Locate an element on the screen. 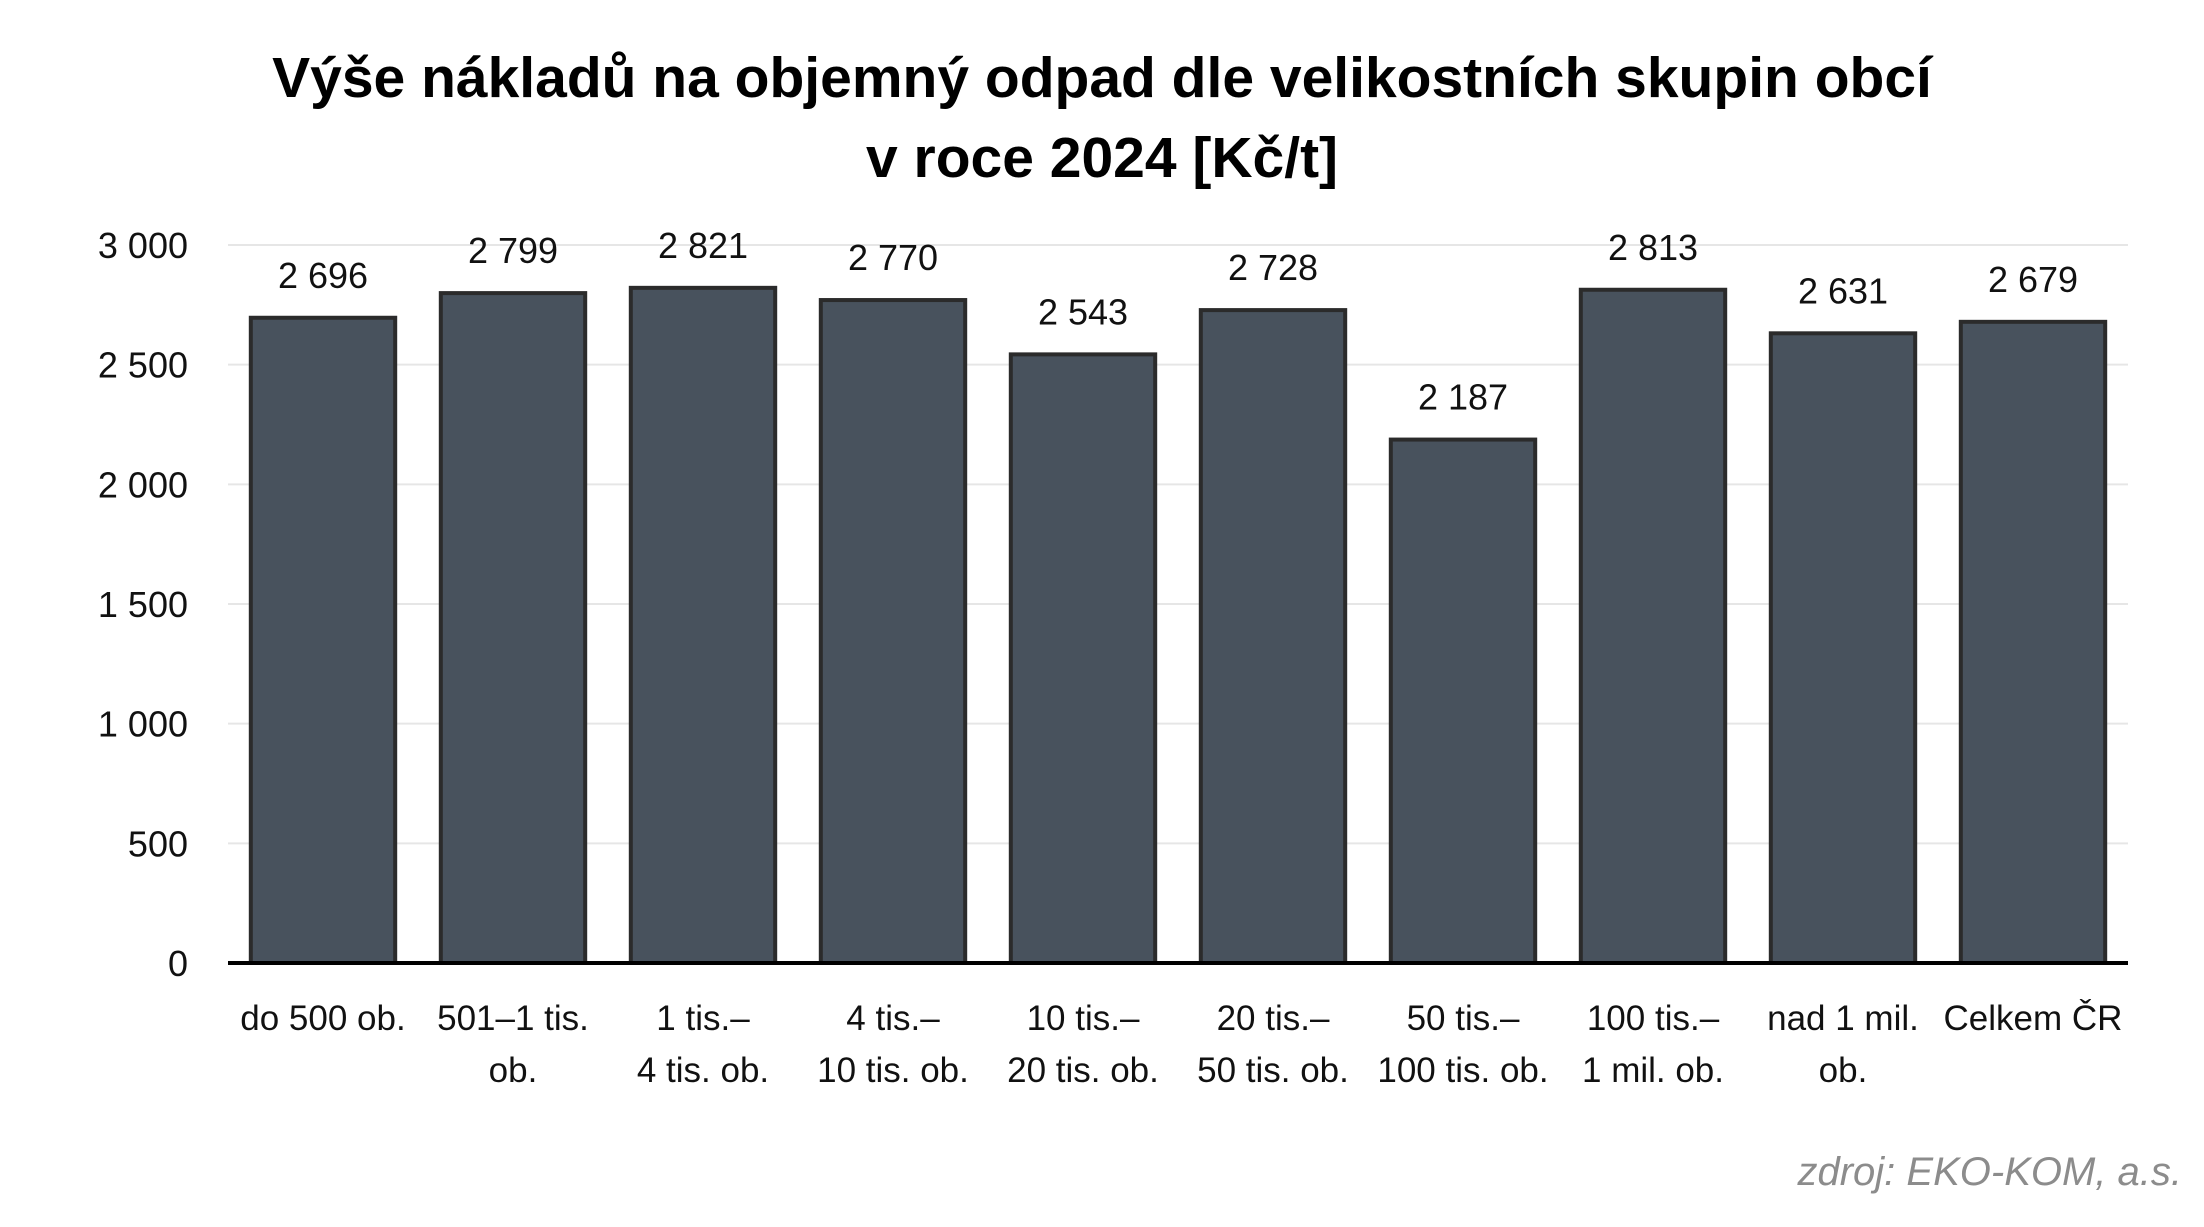  x-tick-label: do 500 ob. is located at coordinates (322, 1018).